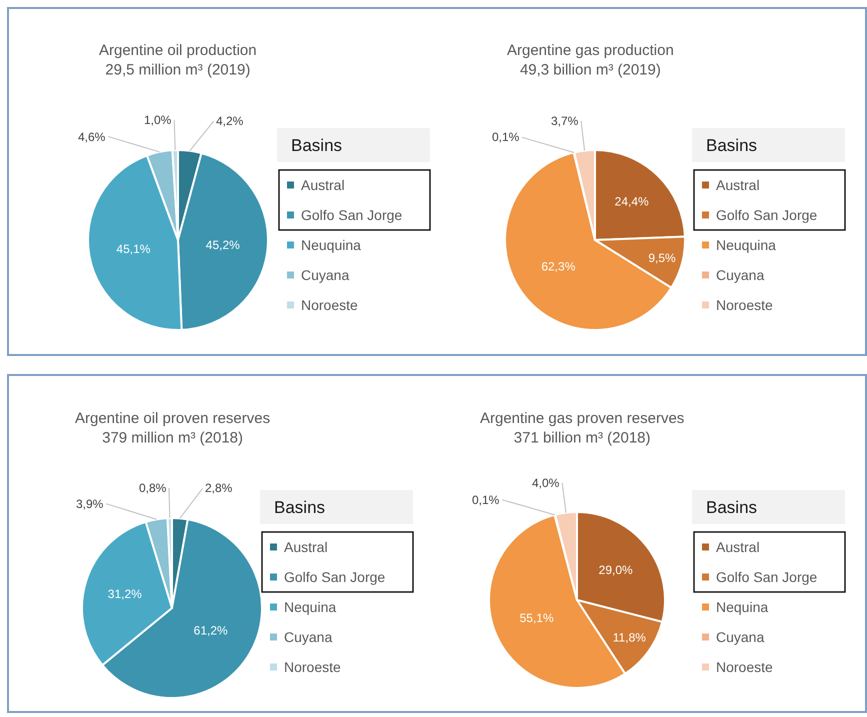 The image size is (867, 717). I want to click on chart-title: Argentine oil proven reserves, so click(172, 418).